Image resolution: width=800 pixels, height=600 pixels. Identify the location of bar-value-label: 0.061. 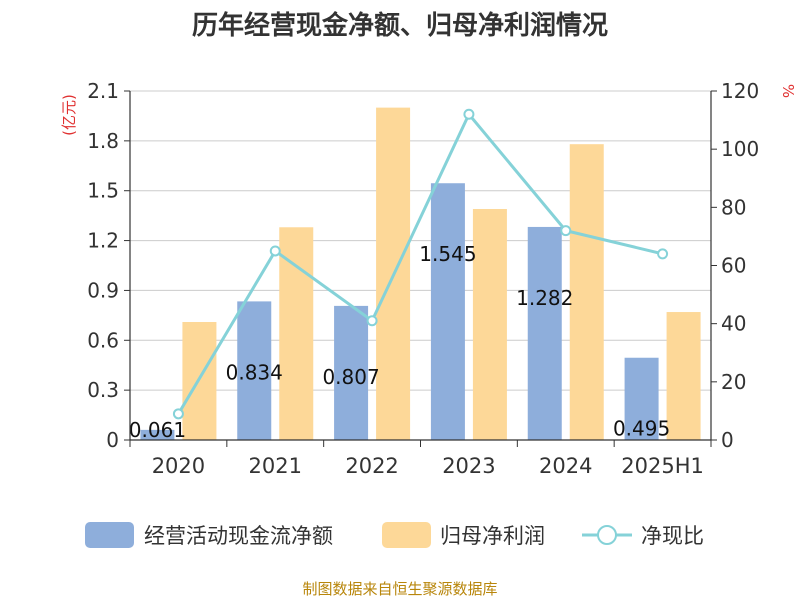
(157, 430).